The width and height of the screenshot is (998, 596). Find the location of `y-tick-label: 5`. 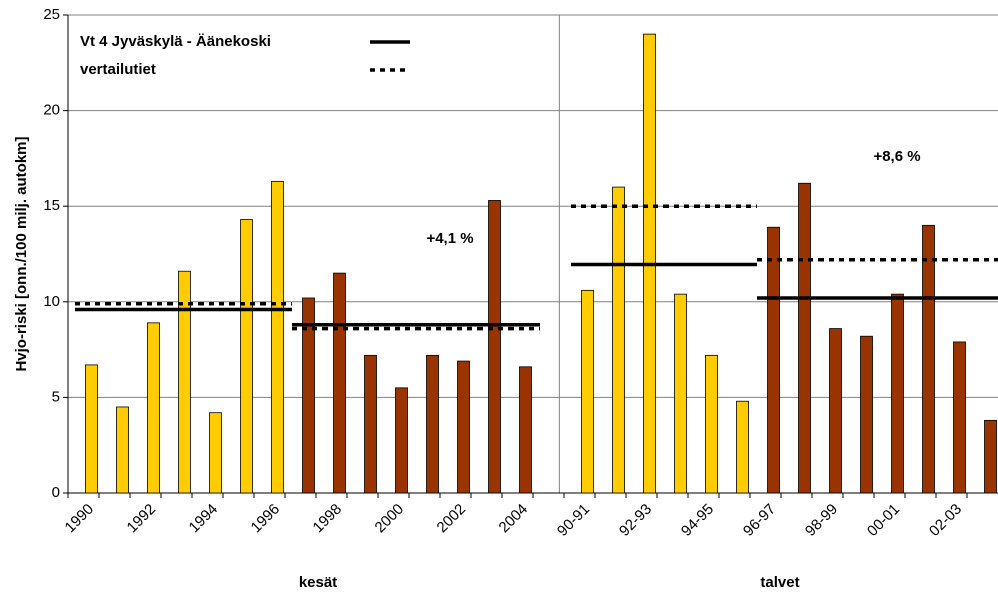

y-tick-label: 5 is located at coordinates (56, 396).